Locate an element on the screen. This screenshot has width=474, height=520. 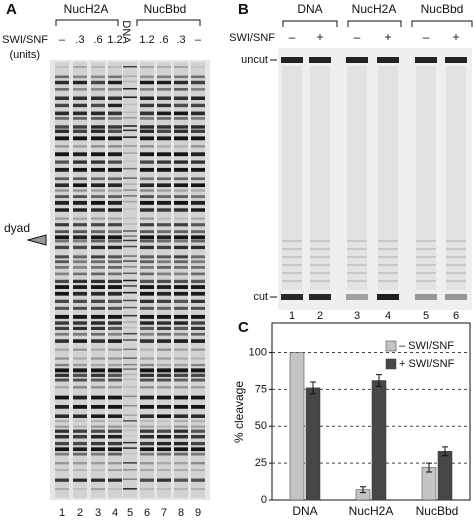
lane-number: 1 is located at coordinates (292, 316).